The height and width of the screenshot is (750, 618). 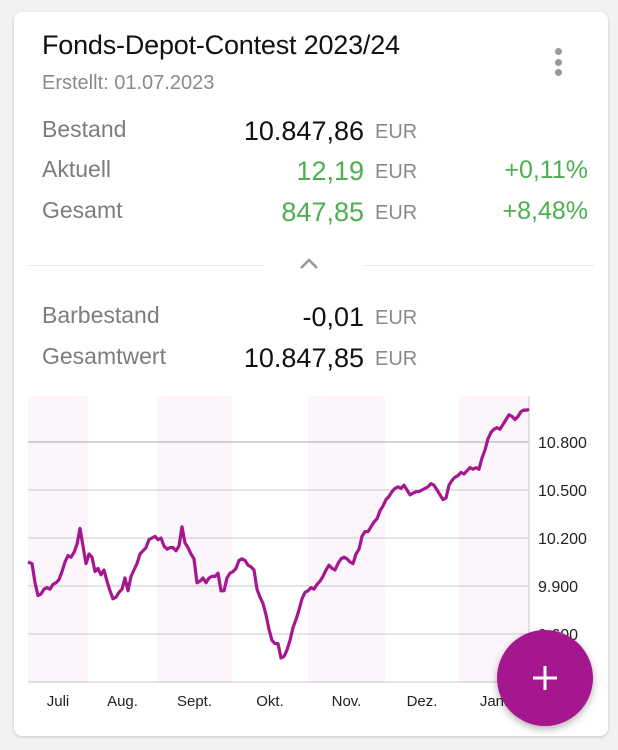 I want to click on row-gesamtwert: Gesamtwert 10.847,85 EUR, so click(x=322, y=359).